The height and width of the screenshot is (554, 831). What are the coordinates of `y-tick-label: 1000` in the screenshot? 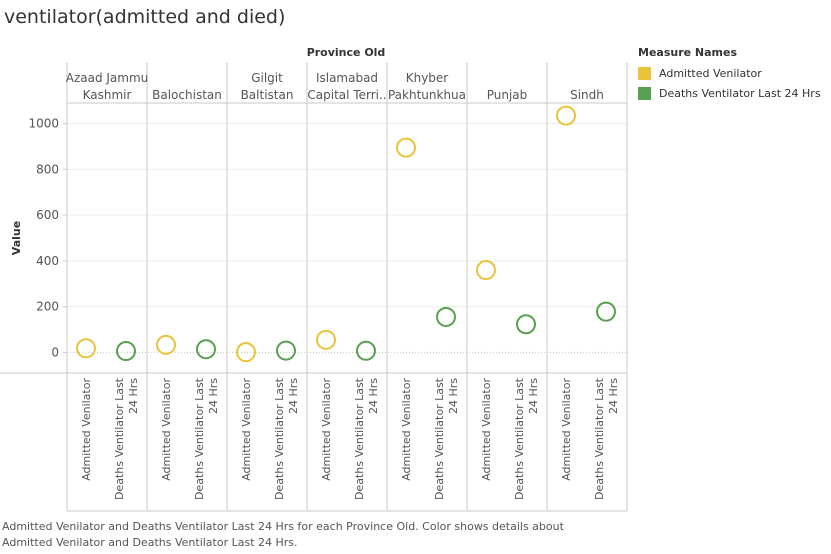 It's located at (43, 124).